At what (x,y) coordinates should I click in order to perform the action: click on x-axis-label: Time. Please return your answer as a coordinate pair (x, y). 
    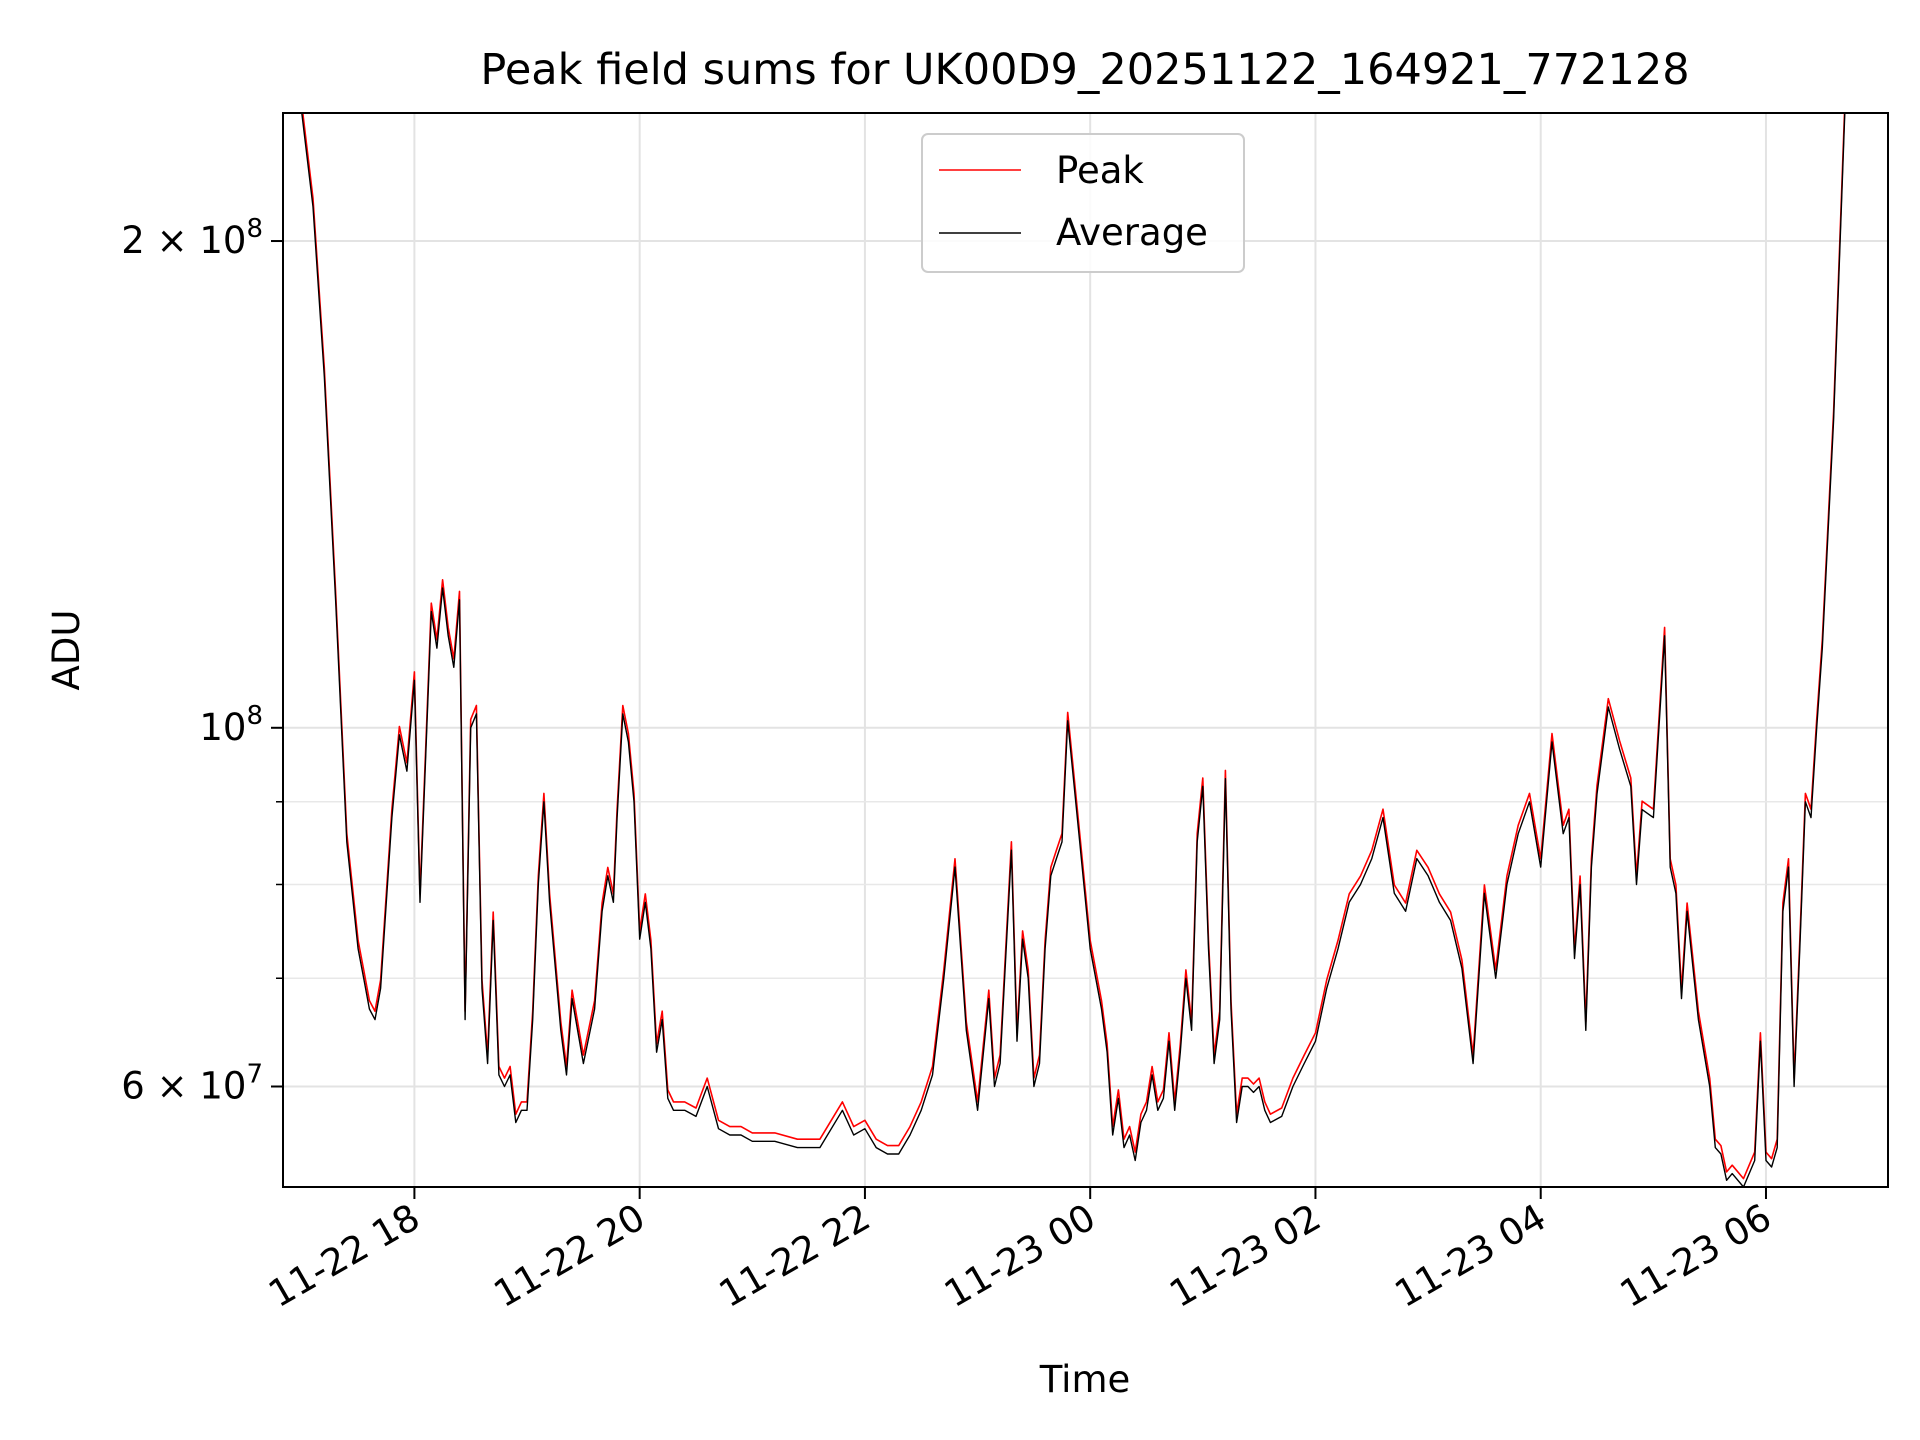
    Looking at the image, I should click on (1085, 1379).